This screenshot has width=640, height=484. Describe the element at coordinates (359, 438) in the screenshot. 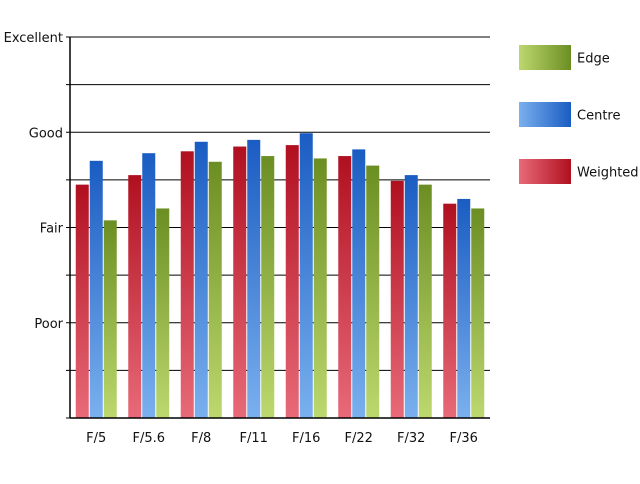

I see `x-tick-label: F/22` at that location.